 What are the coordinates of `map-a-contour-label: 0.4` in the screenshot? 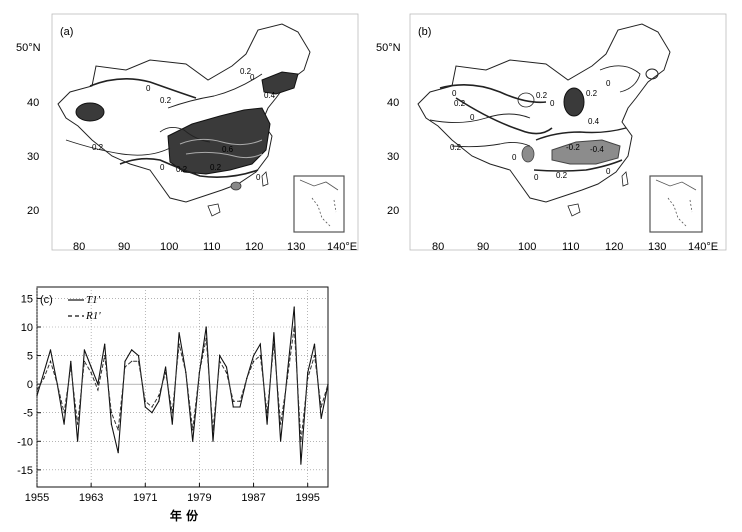 It's located at (270, 95).